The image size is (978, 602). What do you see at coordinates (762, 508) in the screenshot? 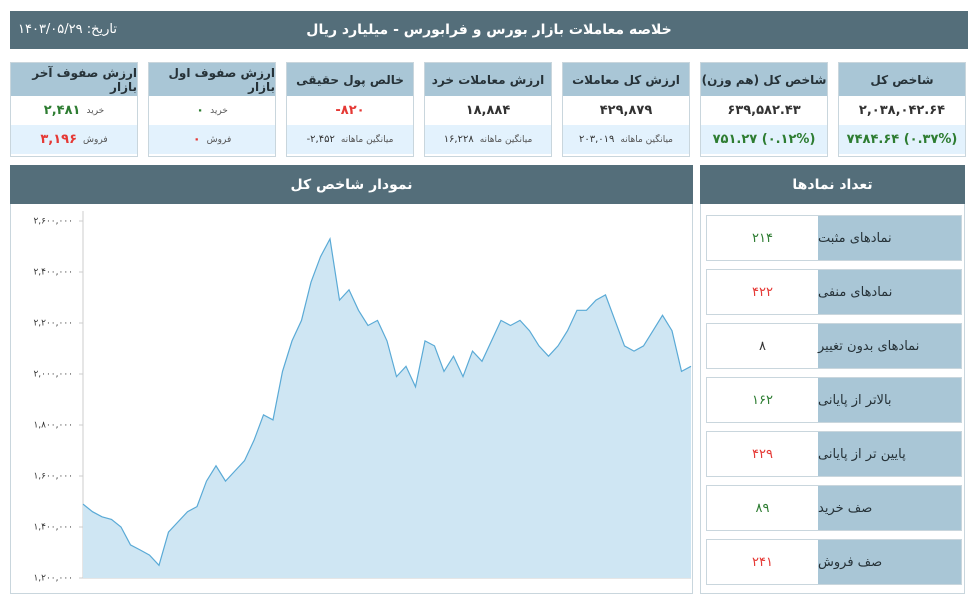
I see `symbol-value: ۸۹` at bounding box center [762, 508].